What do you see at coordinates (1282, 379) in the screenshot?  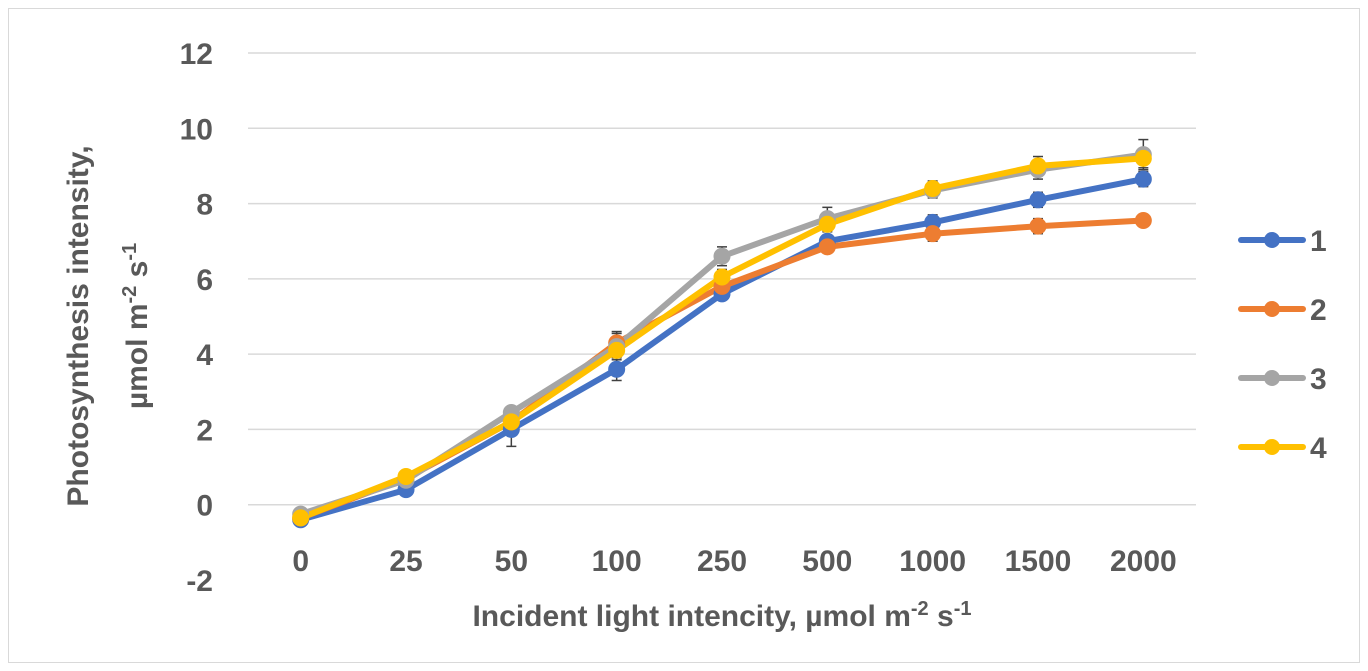 I see `legend-item-3: 3` at bounding box center [1282, 379].